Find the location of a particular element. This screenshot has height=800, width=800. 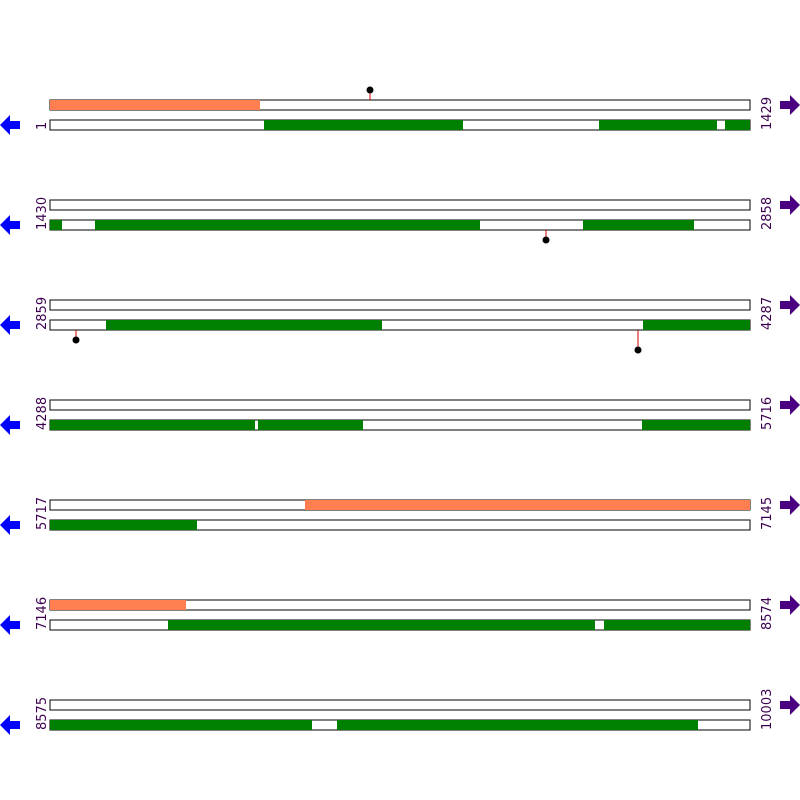

end-label: 5716 is located at coordinates (767, 413).